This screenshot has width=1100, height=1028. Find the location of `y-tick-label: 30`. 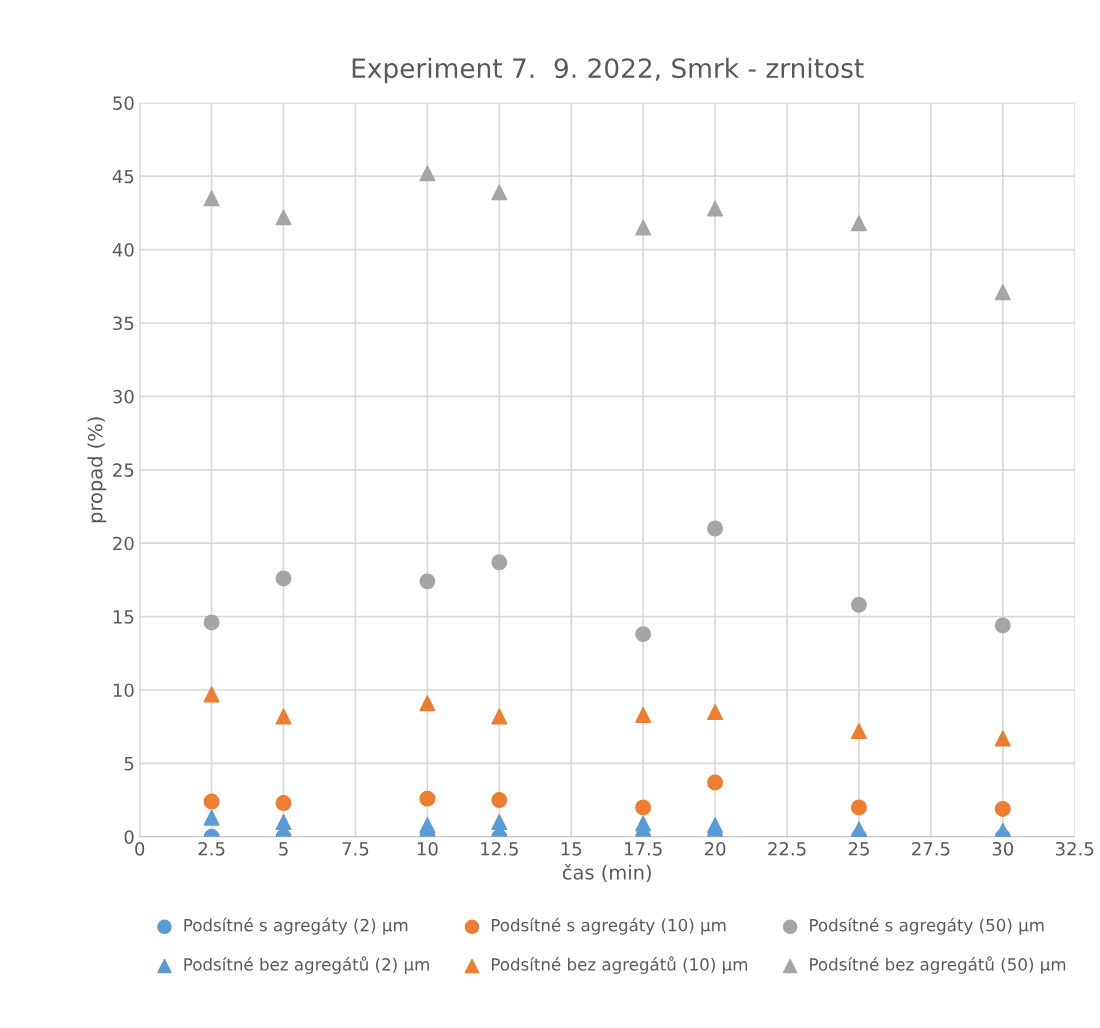

y-tick-label: 30 is located at coordinates (123, 396).